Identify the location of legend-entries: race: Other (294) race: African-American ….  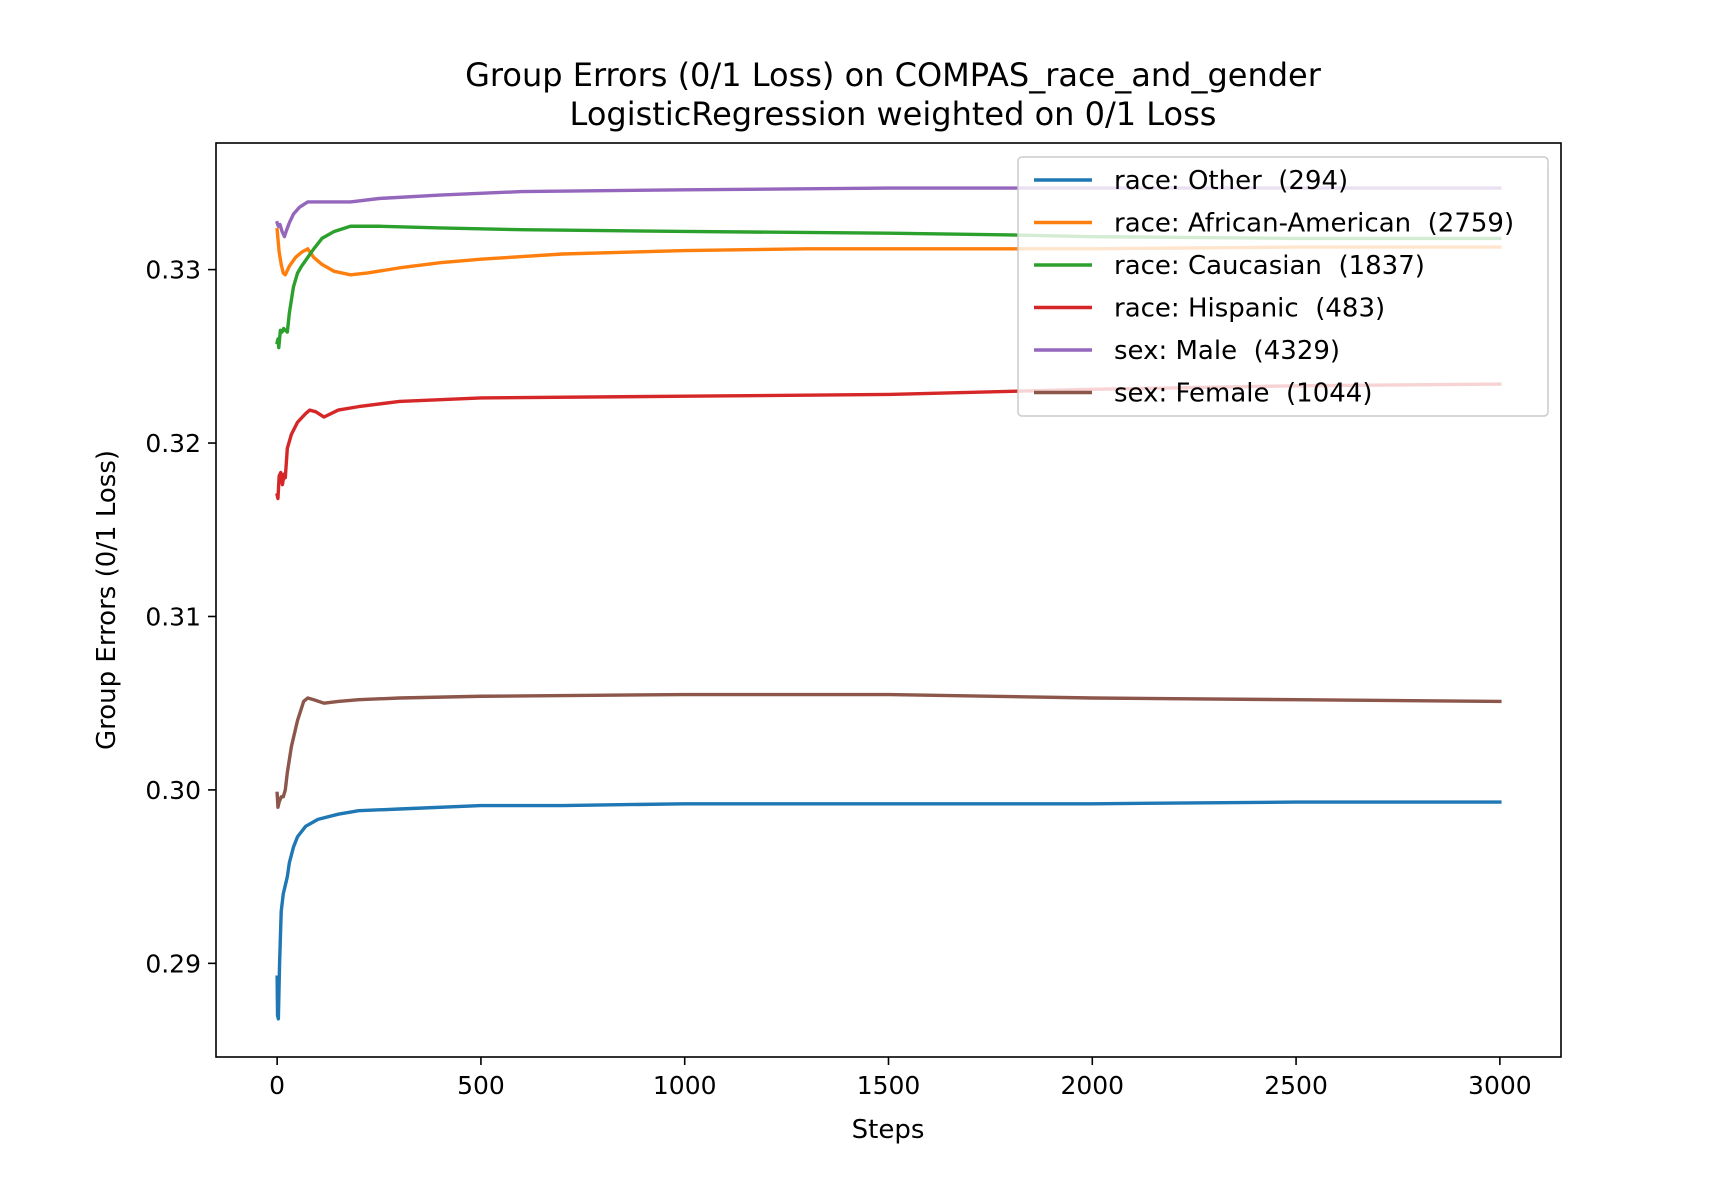
(1274, 287).